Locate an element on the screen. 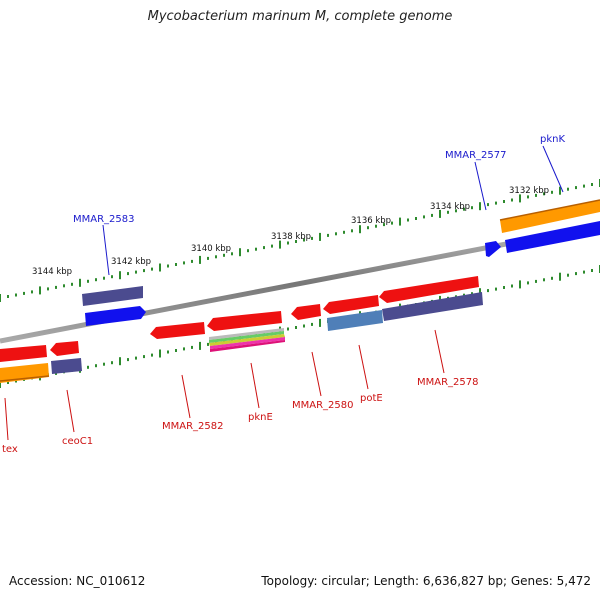 This screenshot has height=600, width=600. gene-ceoC1-purple is located at coordinates (66, 366).